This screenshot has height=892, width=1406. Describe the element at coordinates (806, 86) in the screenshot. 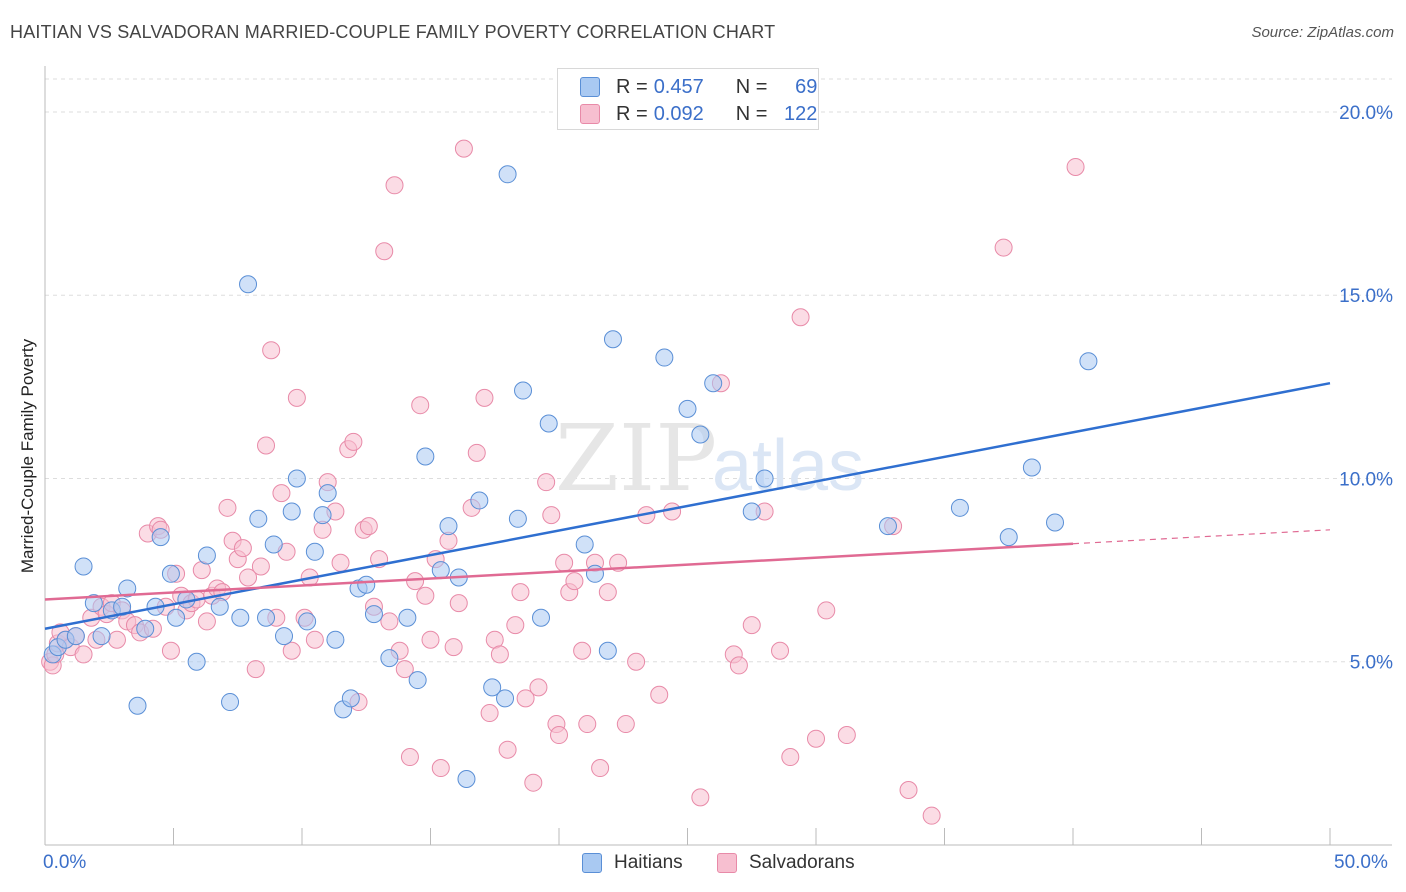

I see `n-value: 69` at that location.